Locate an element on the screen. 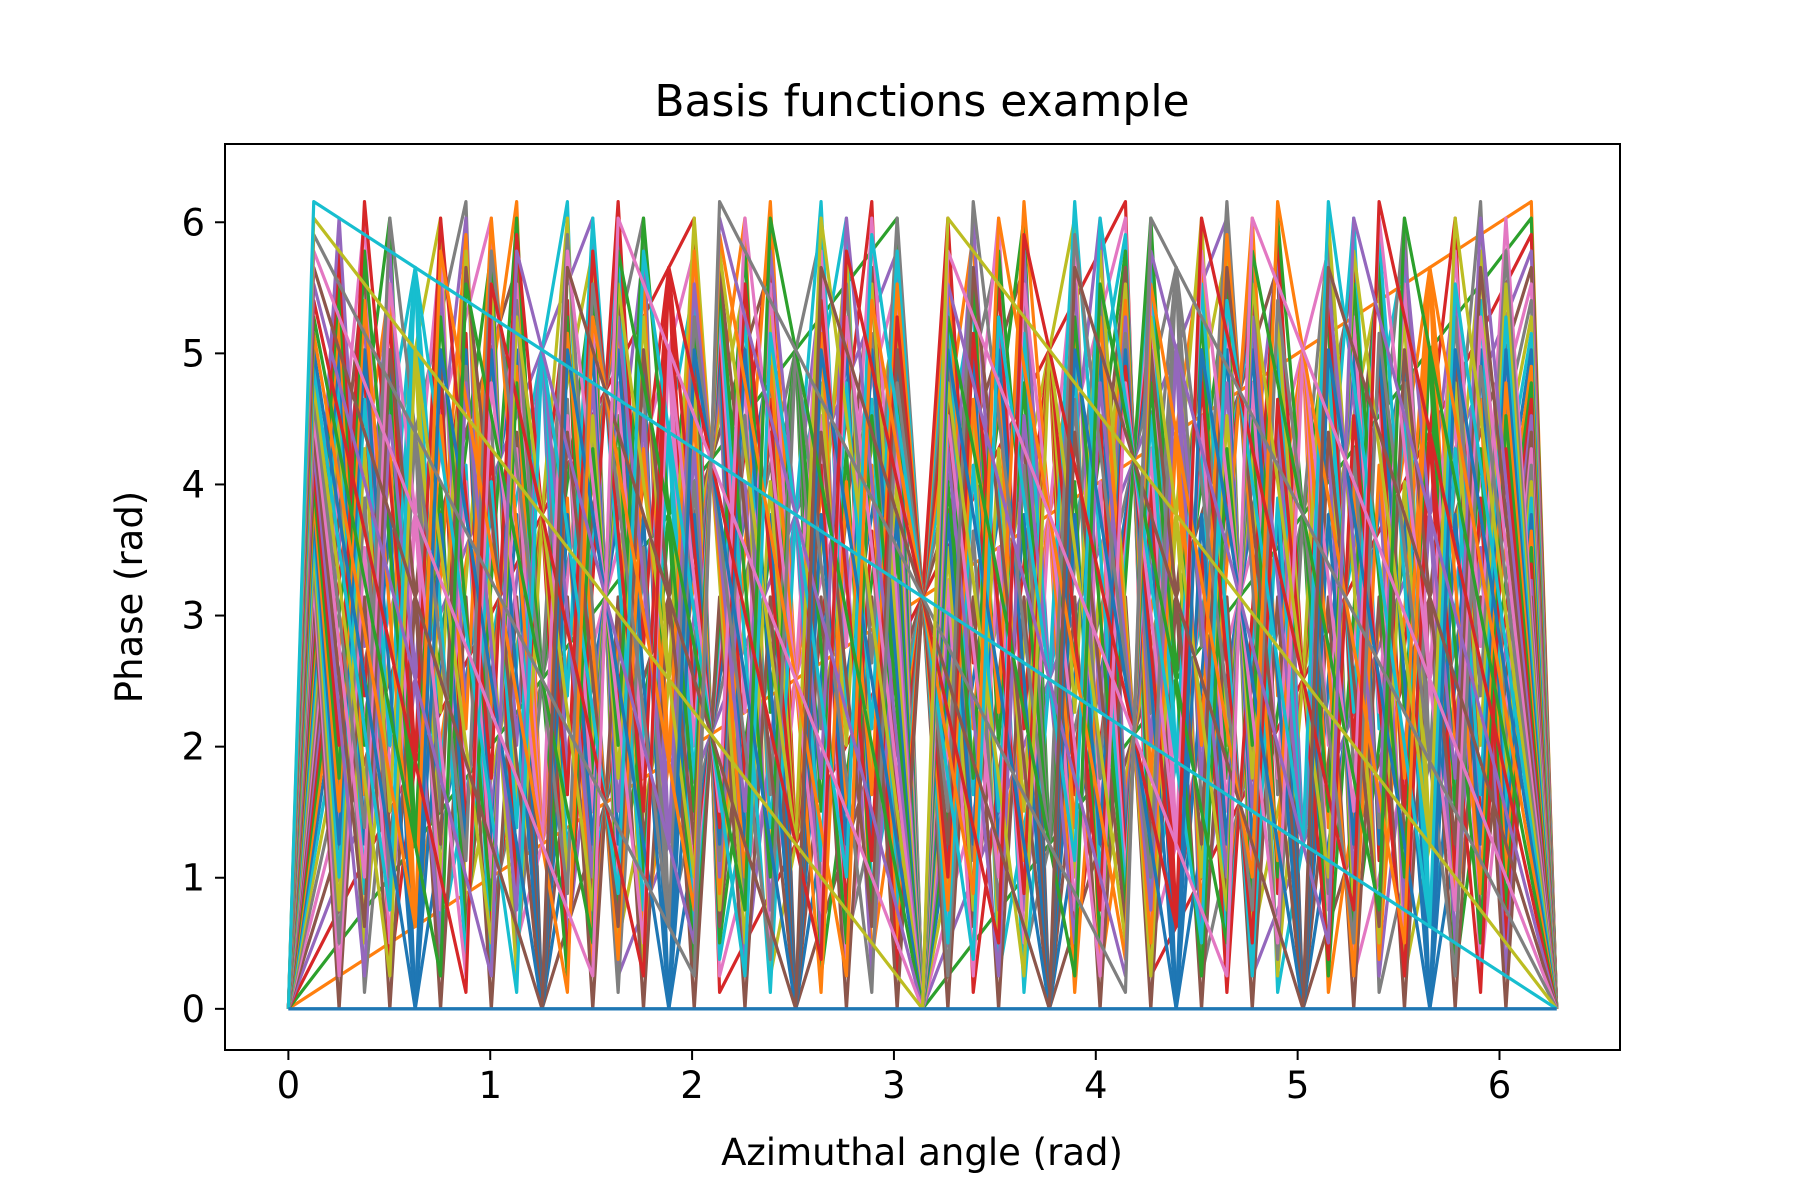 This screenshot has height=1200, width=1800. y-tick-label: 0 is located at coordinates (193, 1009).